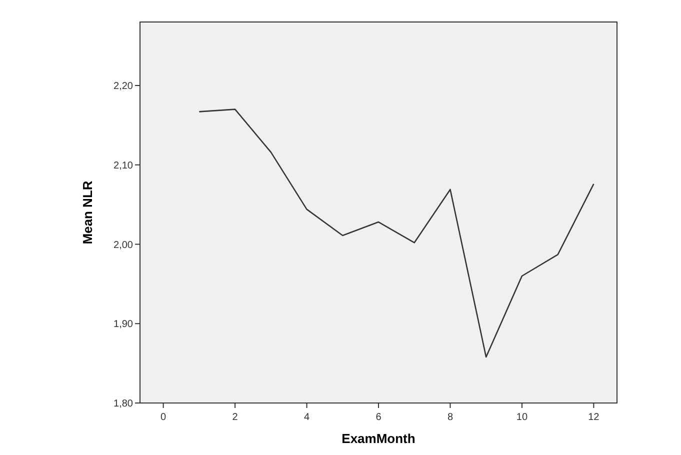  Describe the element at coordinates (379, 417) in the screenshot. I see `x-tick-label: 6` at that location.